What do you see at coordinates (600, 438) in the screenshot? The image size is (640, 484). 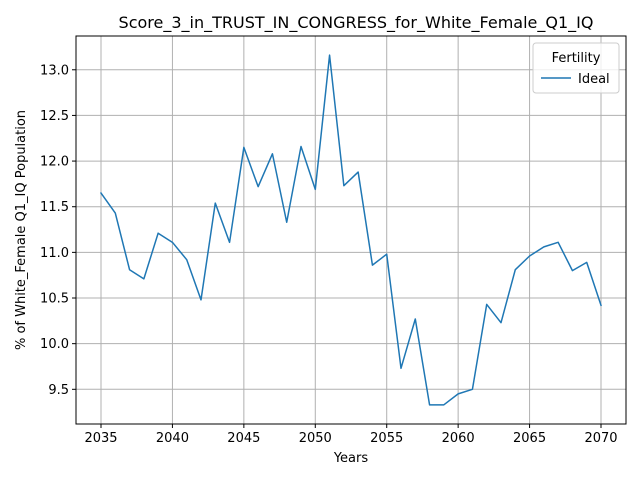 I see `x-tick-label: 2070` at bounding box center [600, 438].